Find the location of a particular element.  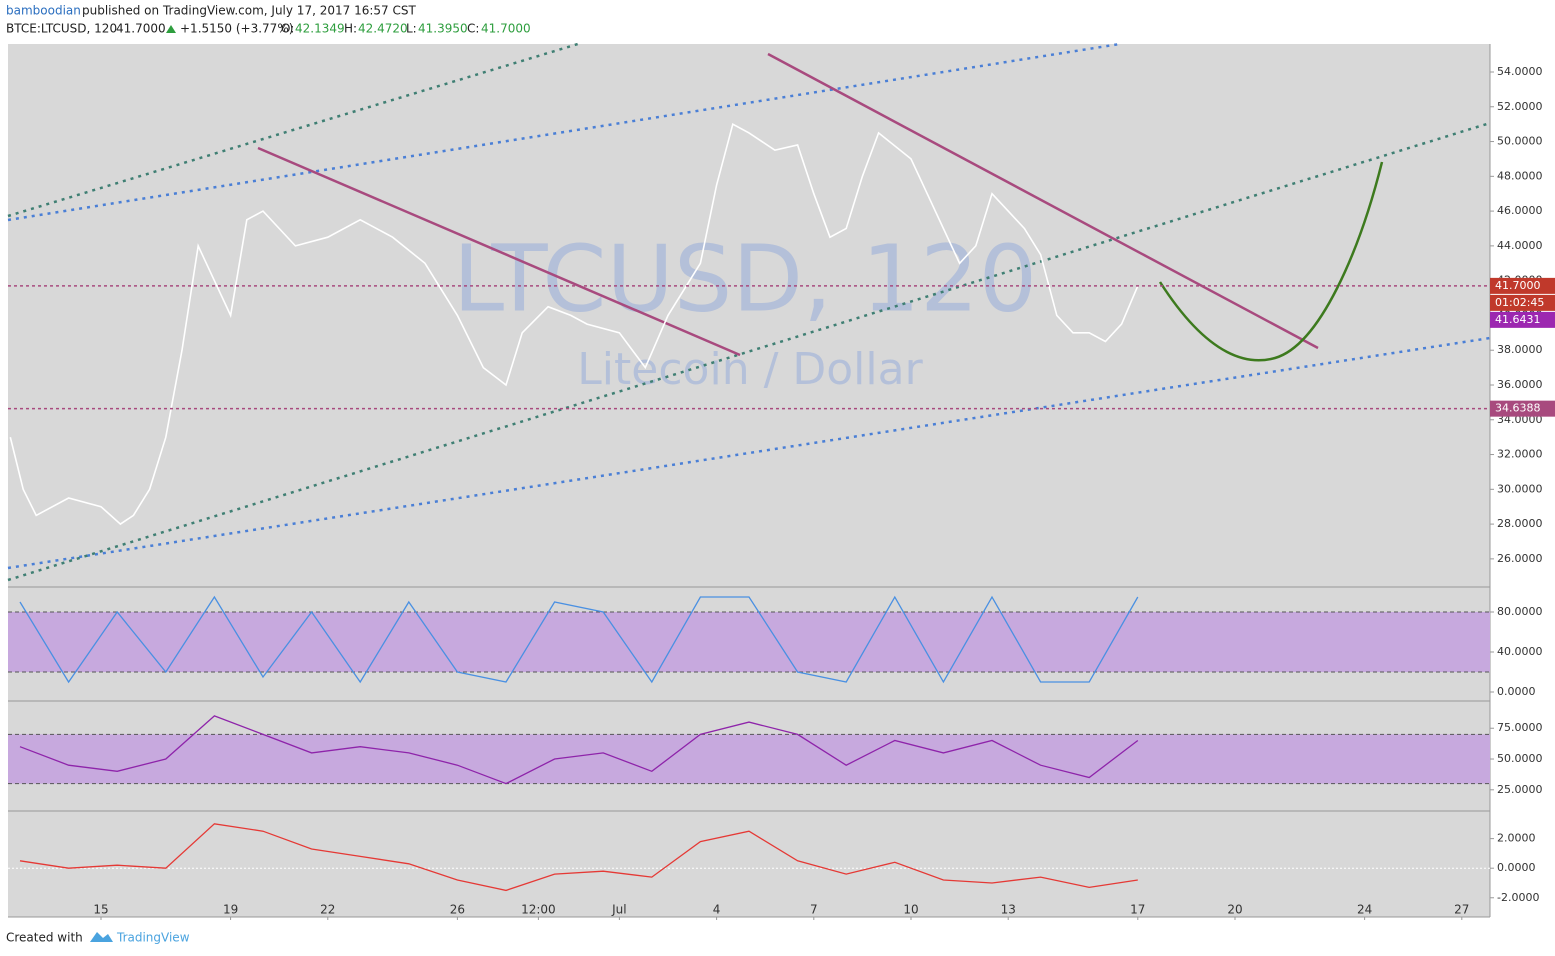

x-tick-label: 27 is located at coordinates (1461, 910).